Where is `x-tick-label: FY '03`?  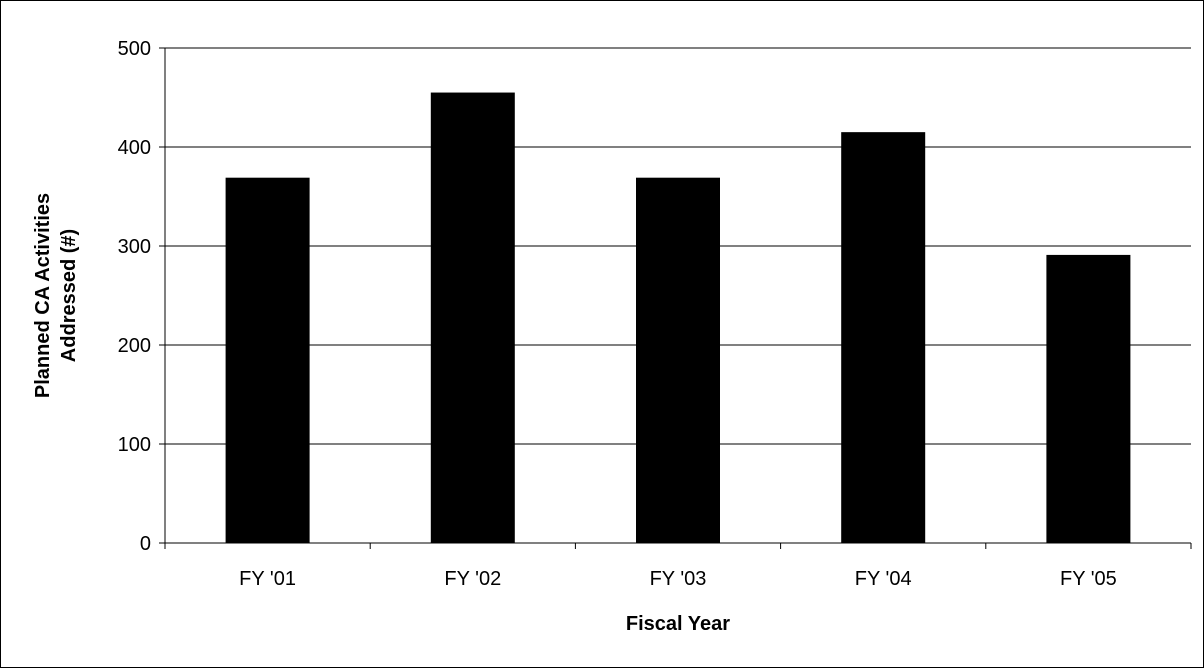 x-tick-label: FY '03 is located at coordinates (678, 579).